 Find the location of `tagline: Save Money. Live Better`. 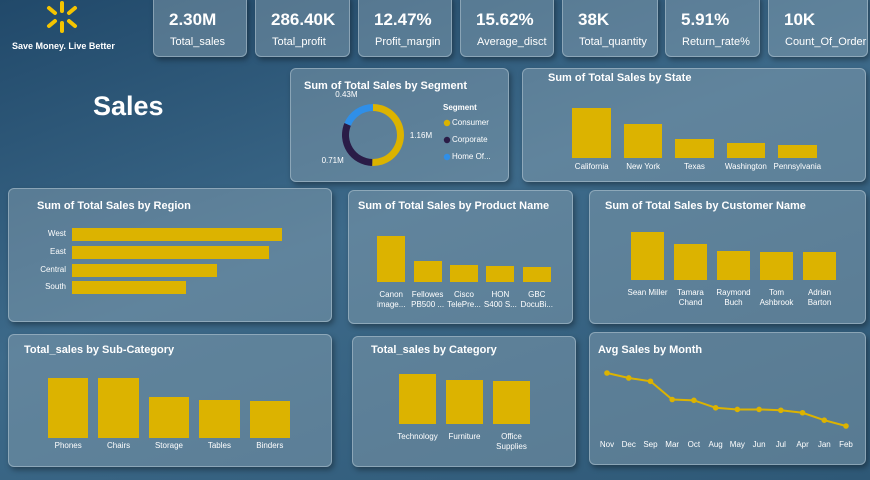

tagline: Save Money. Live Better is located at coordinates (63, 46).